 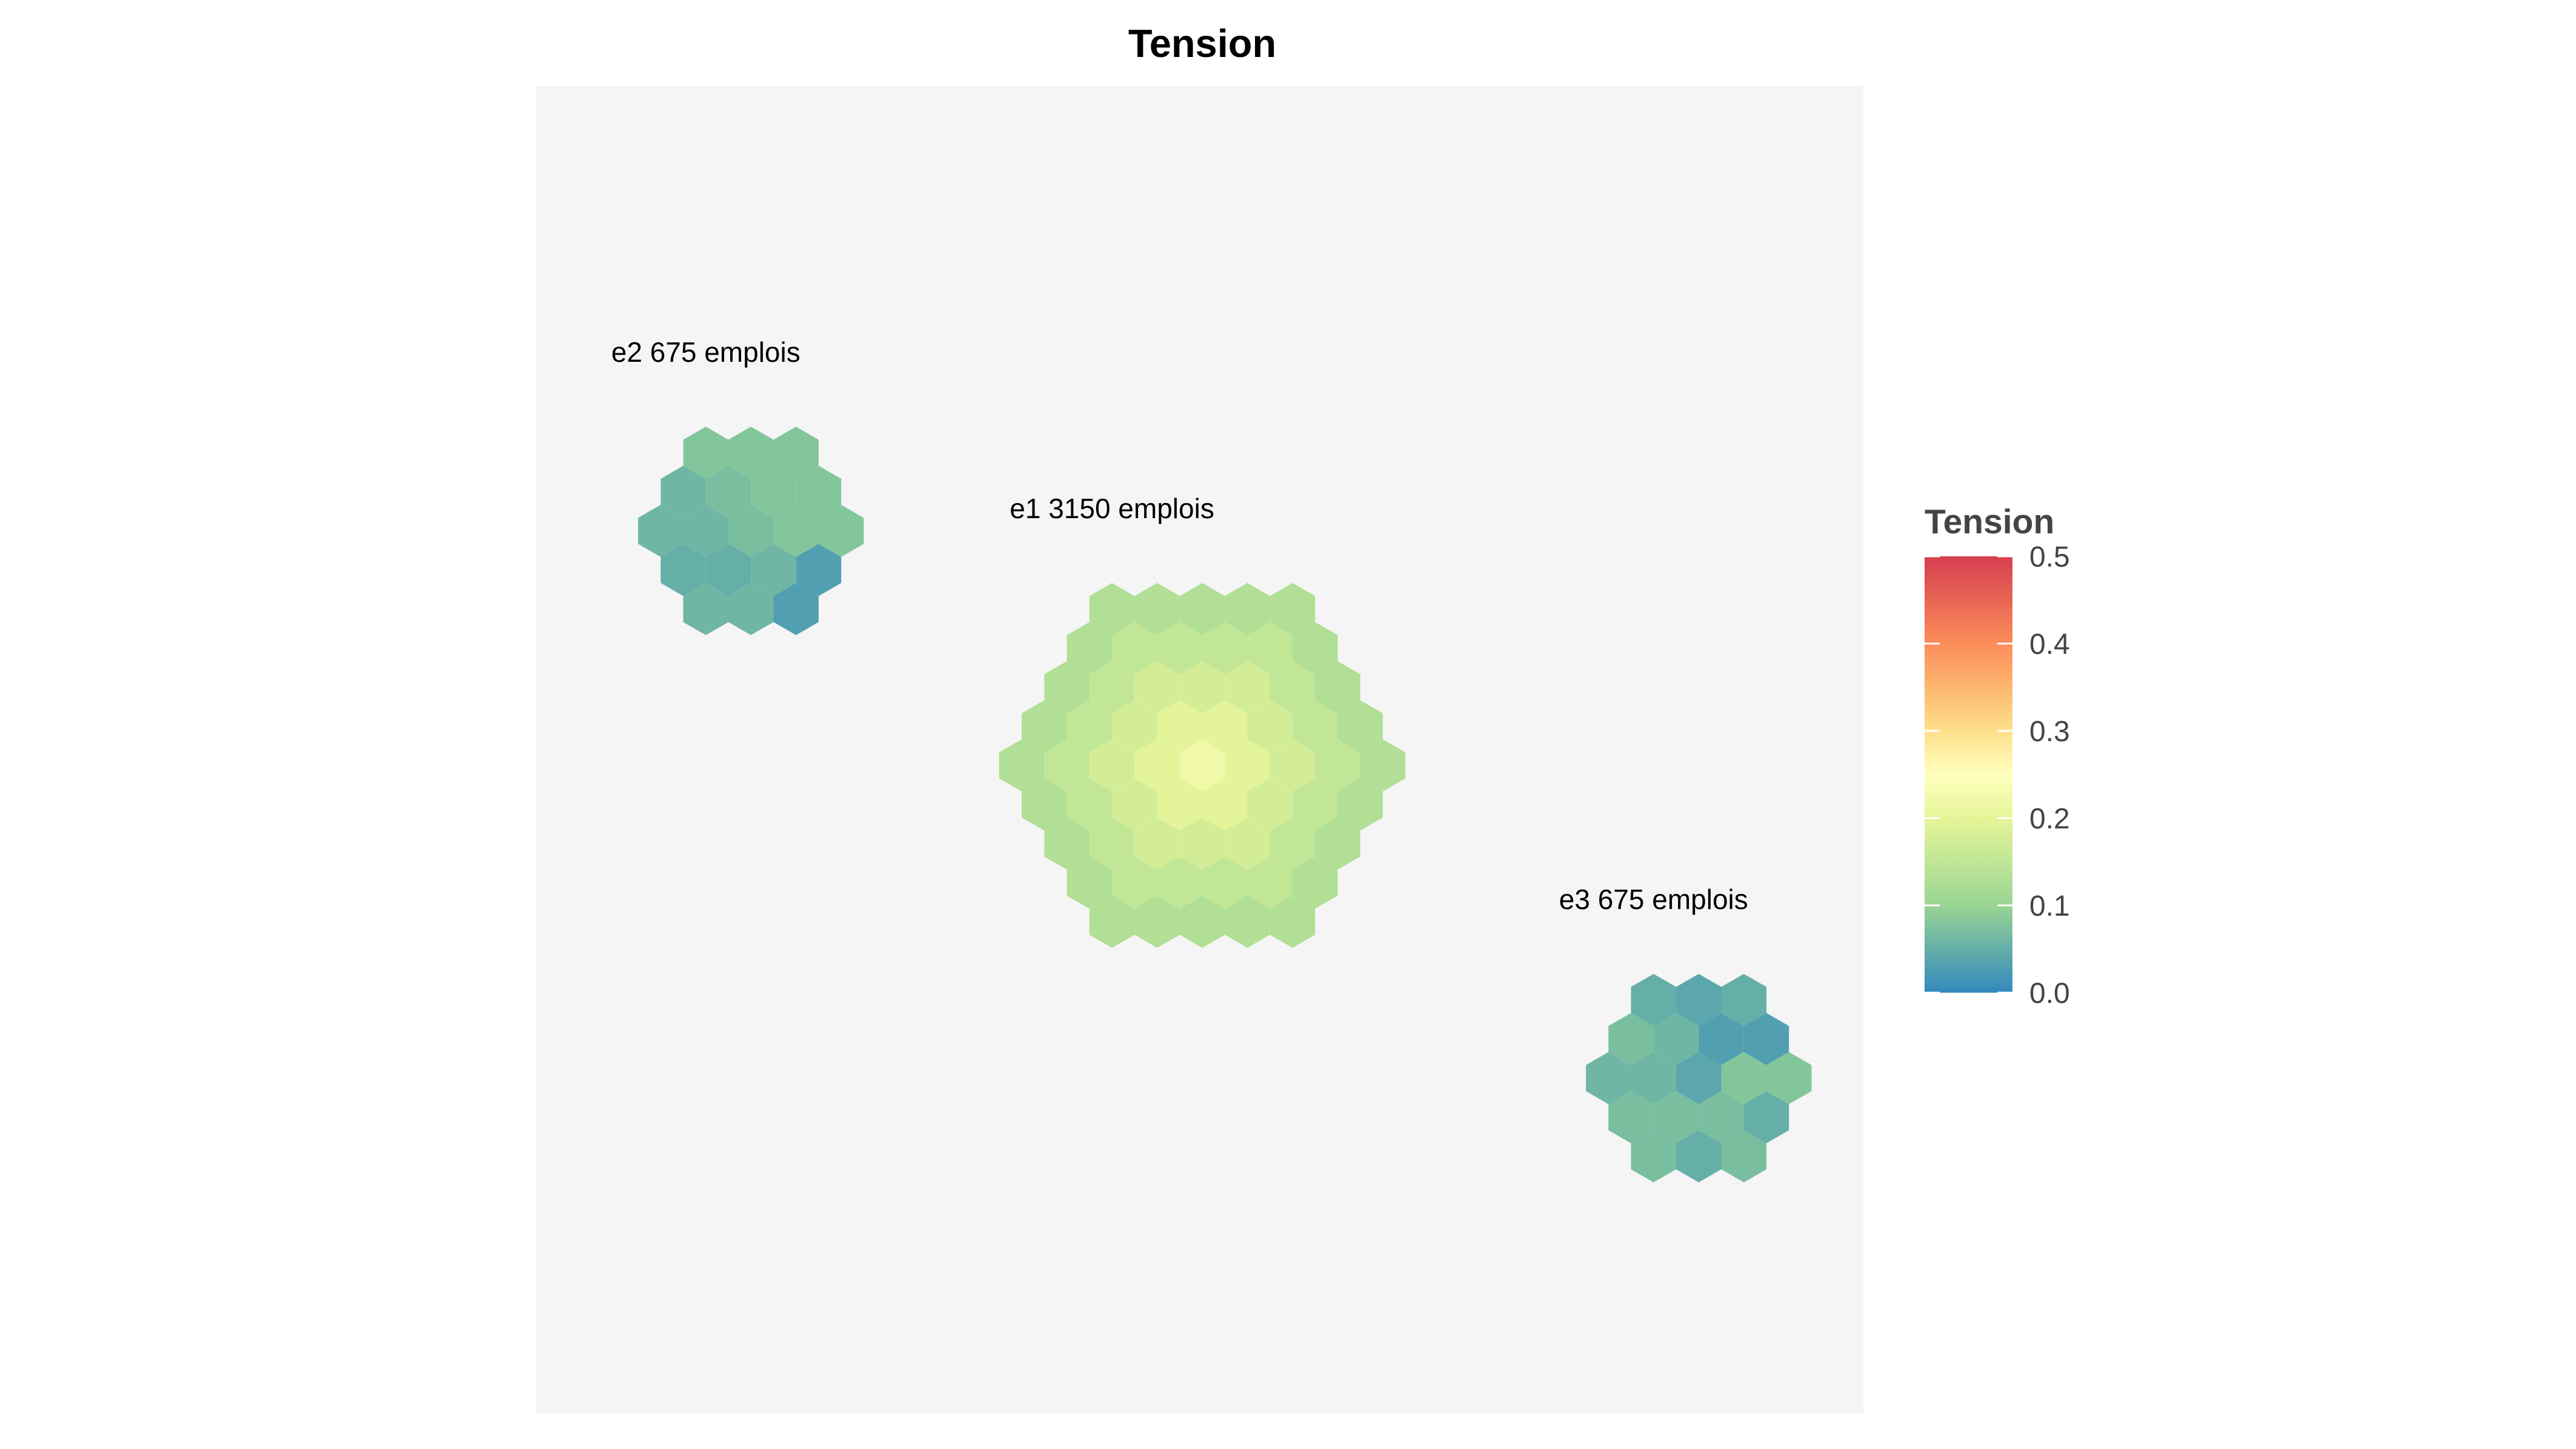 What do you see at coordinates (1989, 521) in the screenshot?
I see `legend-title: Tension` at bounding box center [1989, 521].